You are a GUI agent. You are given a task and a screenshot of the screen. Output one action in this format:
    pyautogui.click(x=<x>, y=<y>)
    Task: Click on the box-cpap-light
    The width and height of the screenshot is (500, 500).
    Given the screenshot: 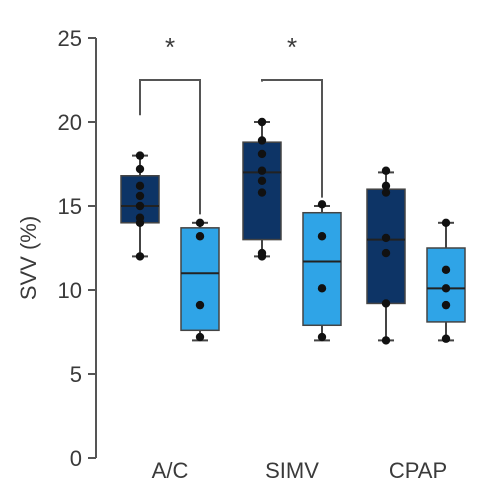 What is the action you would take?
    pyautogui.click(x=446, y=280)
    